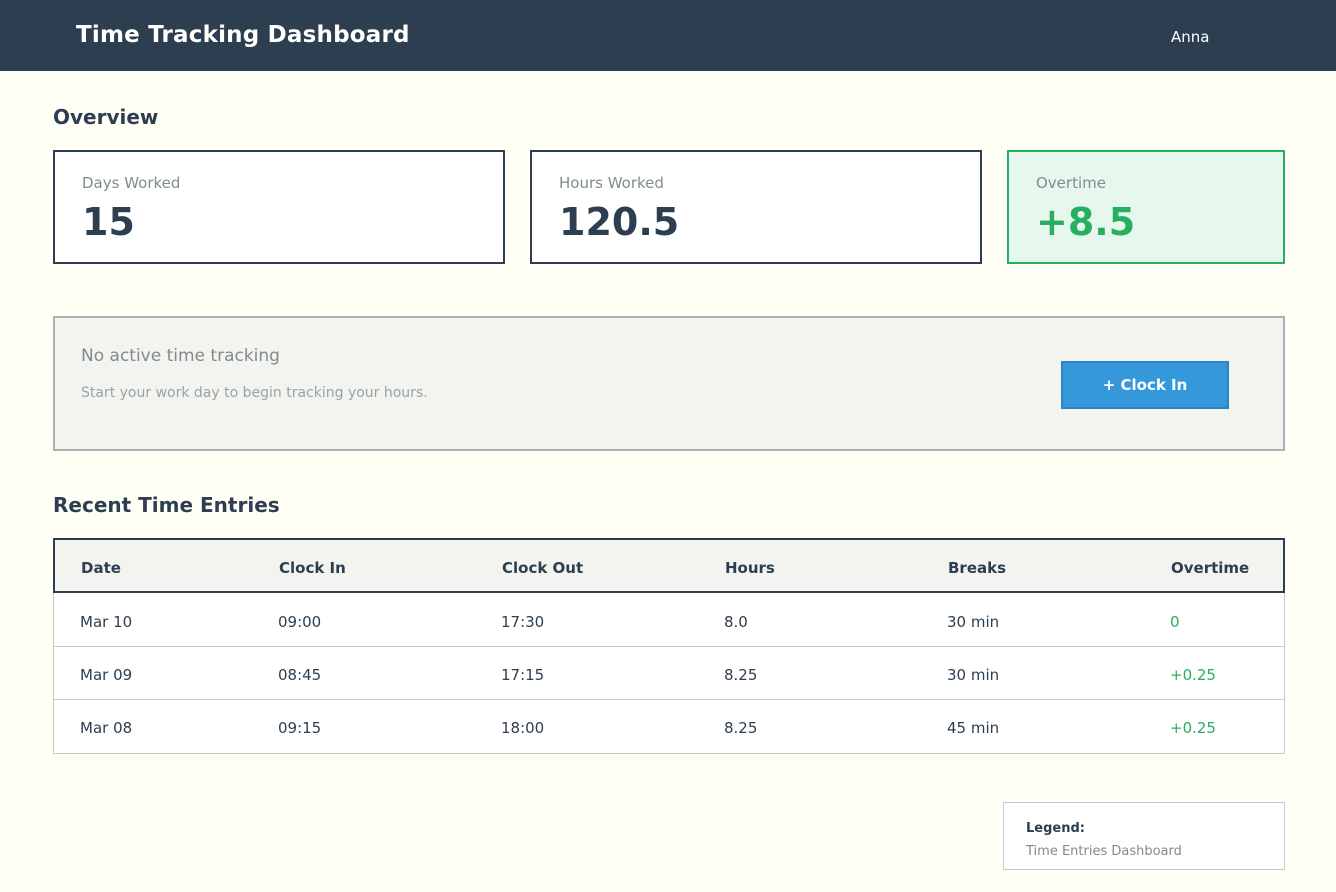 The height and width of the screenshot is (892, 1336). I want to click on cell-clock-out: 17:15, so click(523, 675).